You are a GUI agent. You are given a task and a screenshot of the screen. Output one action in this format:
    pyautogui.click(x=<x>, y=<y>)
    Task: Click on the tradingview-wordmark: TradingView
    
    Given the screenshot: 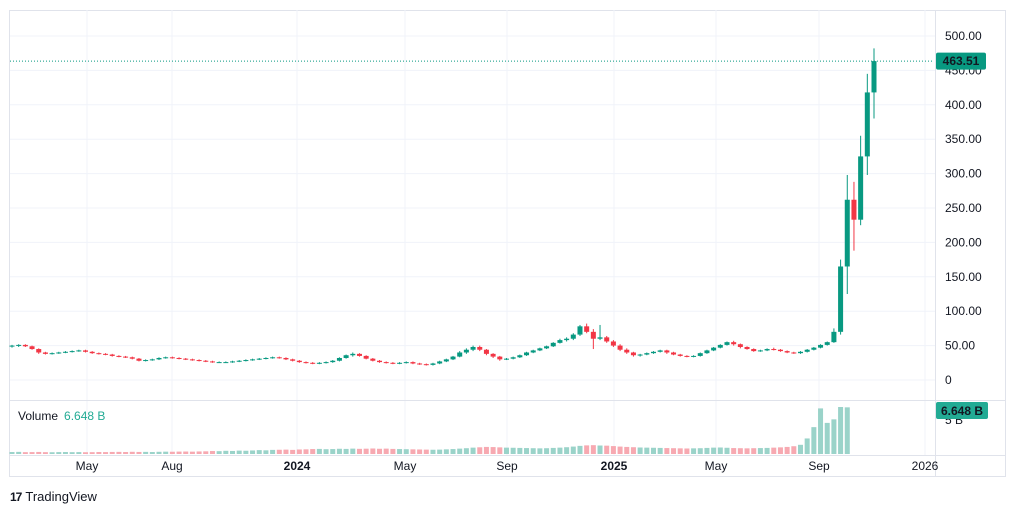 What is the action you would take?
    pyautogui.click(x=61, y=496)
    